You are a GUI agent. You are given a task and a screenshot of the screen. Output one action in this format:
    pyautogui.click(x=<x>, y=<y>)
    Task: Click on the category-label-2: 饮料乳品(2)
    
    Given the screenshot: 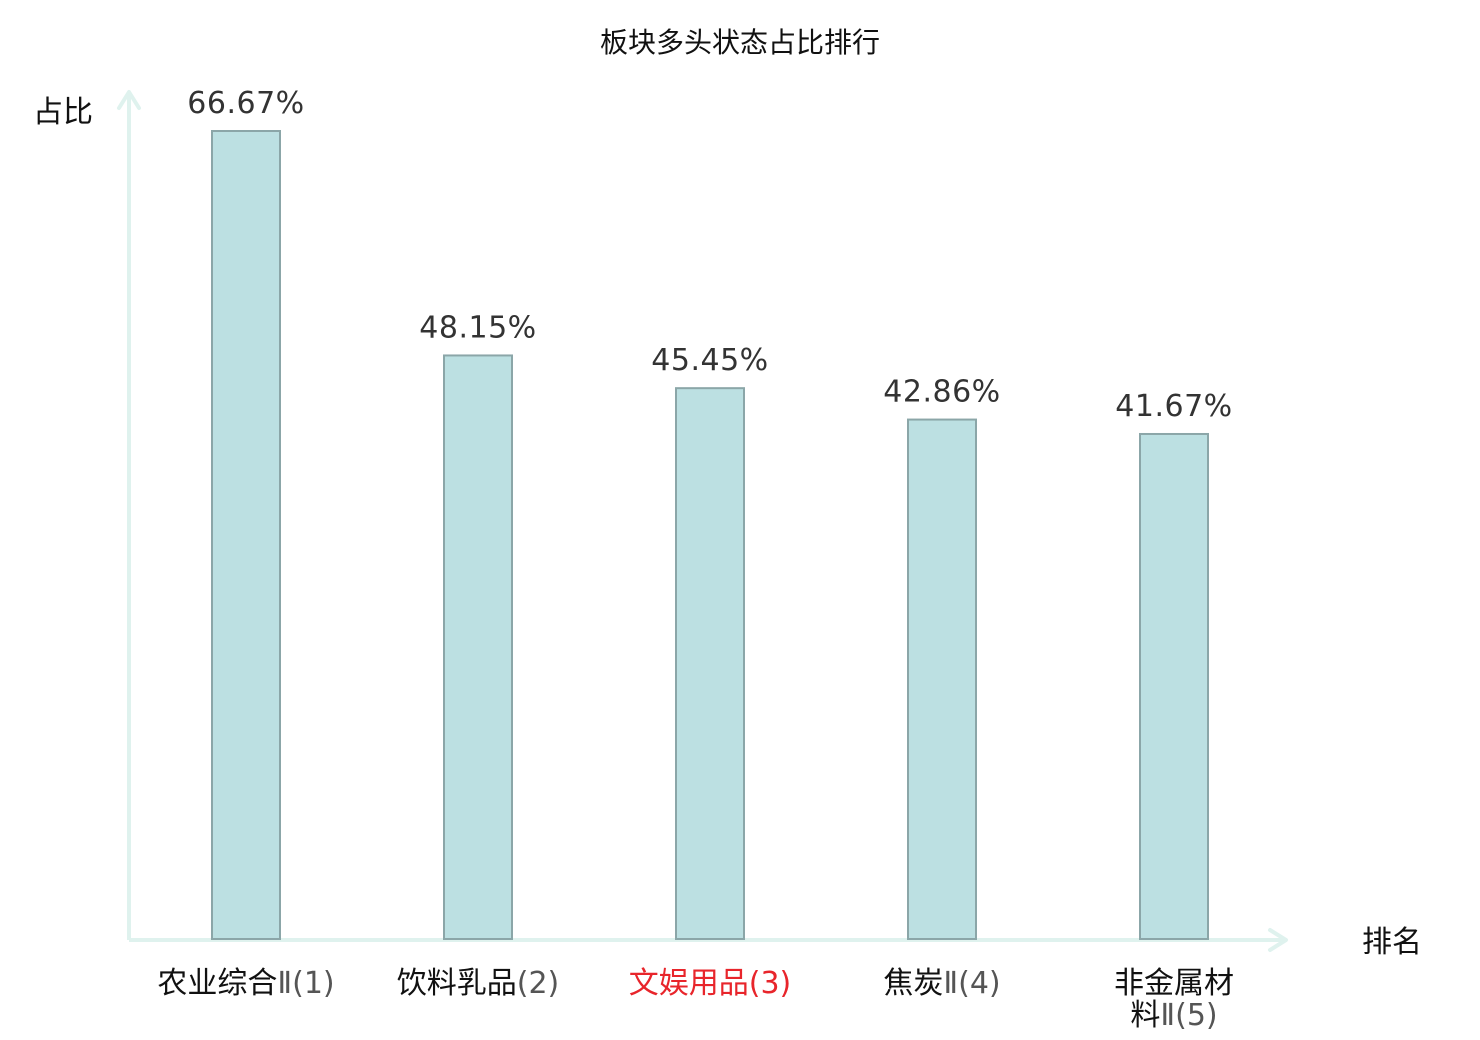 What is the action you would take?
    pyautogui.click(x=478, y=983)
    